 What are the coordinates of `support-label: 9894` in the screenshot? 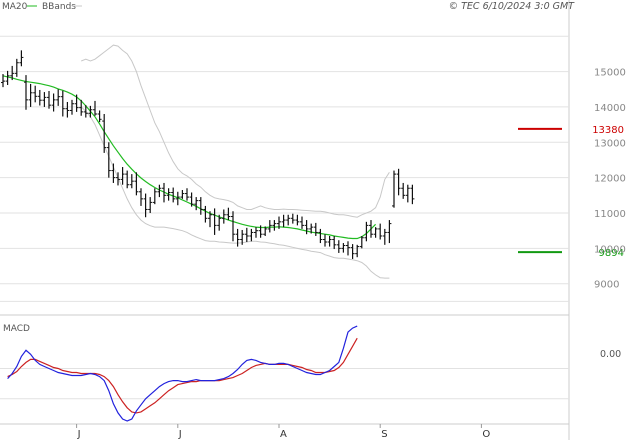 It's located at (611, 253).